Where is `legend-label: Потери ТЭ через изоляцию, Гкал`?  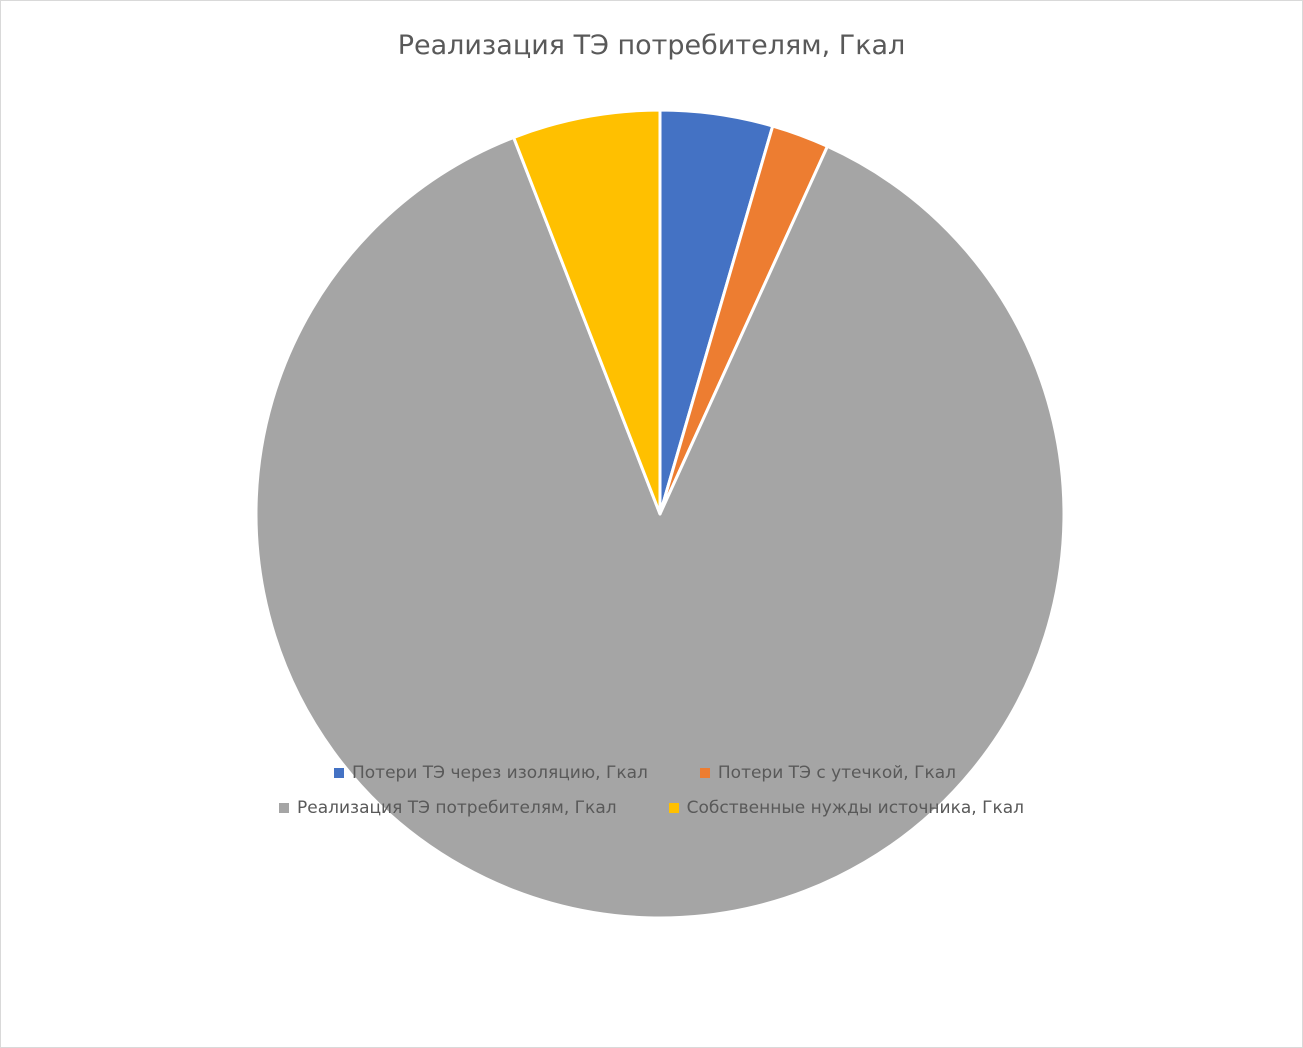 legend-label: Потери ТЭ через изоляцию, Гкал is located at coordinates (500, 773).